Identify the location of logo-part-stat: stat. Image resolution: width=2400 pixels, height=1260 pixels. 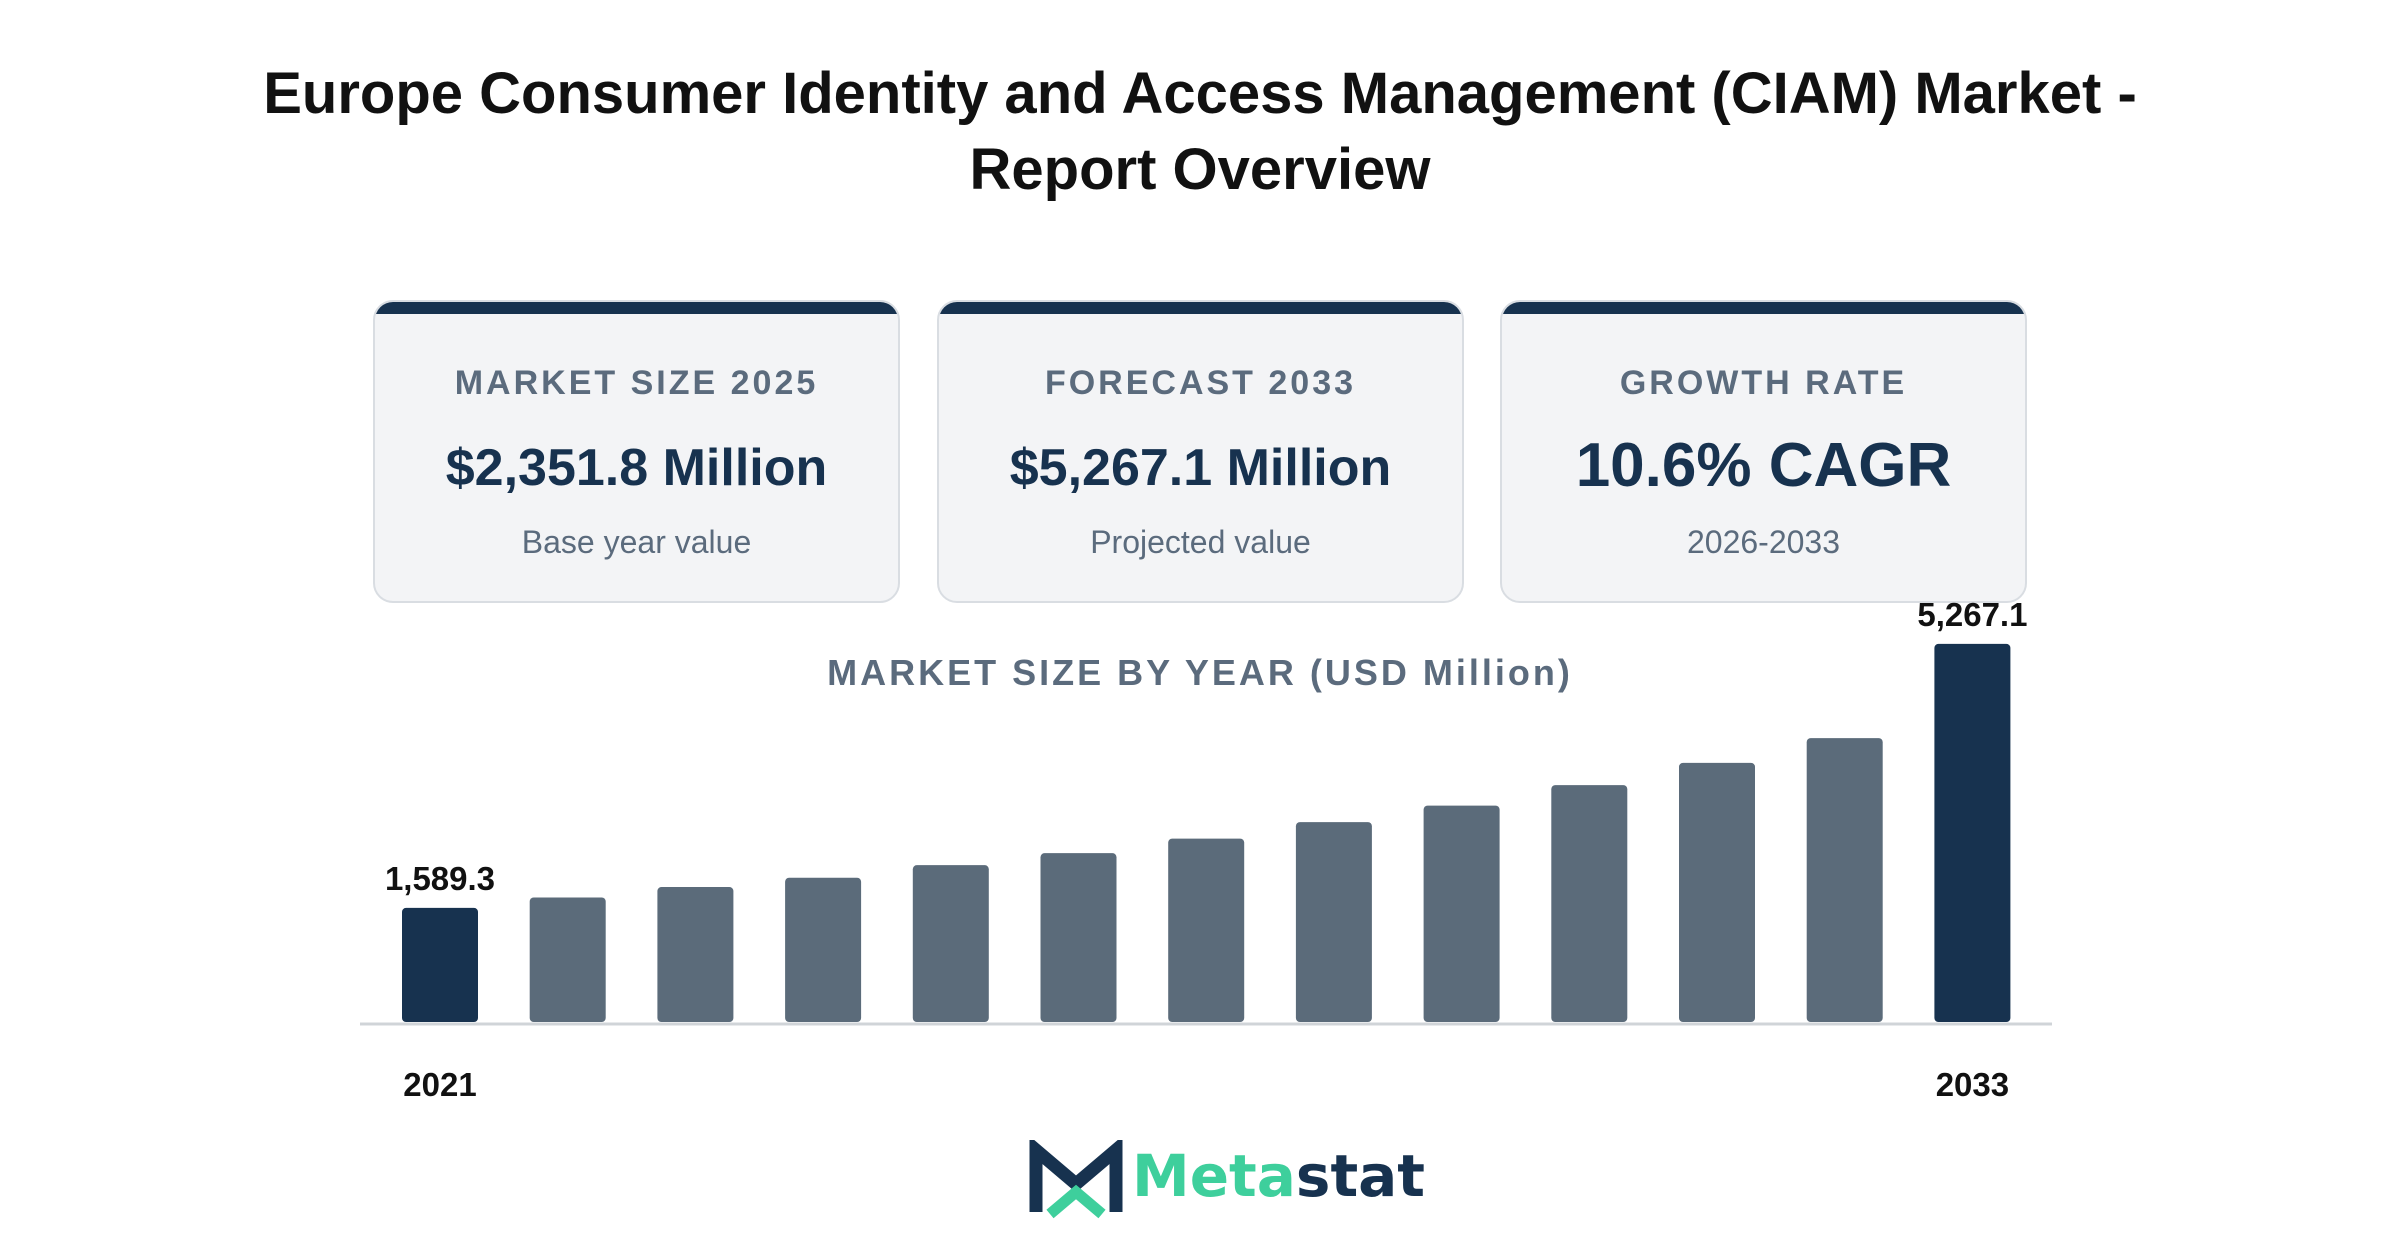
(1360, 1176).